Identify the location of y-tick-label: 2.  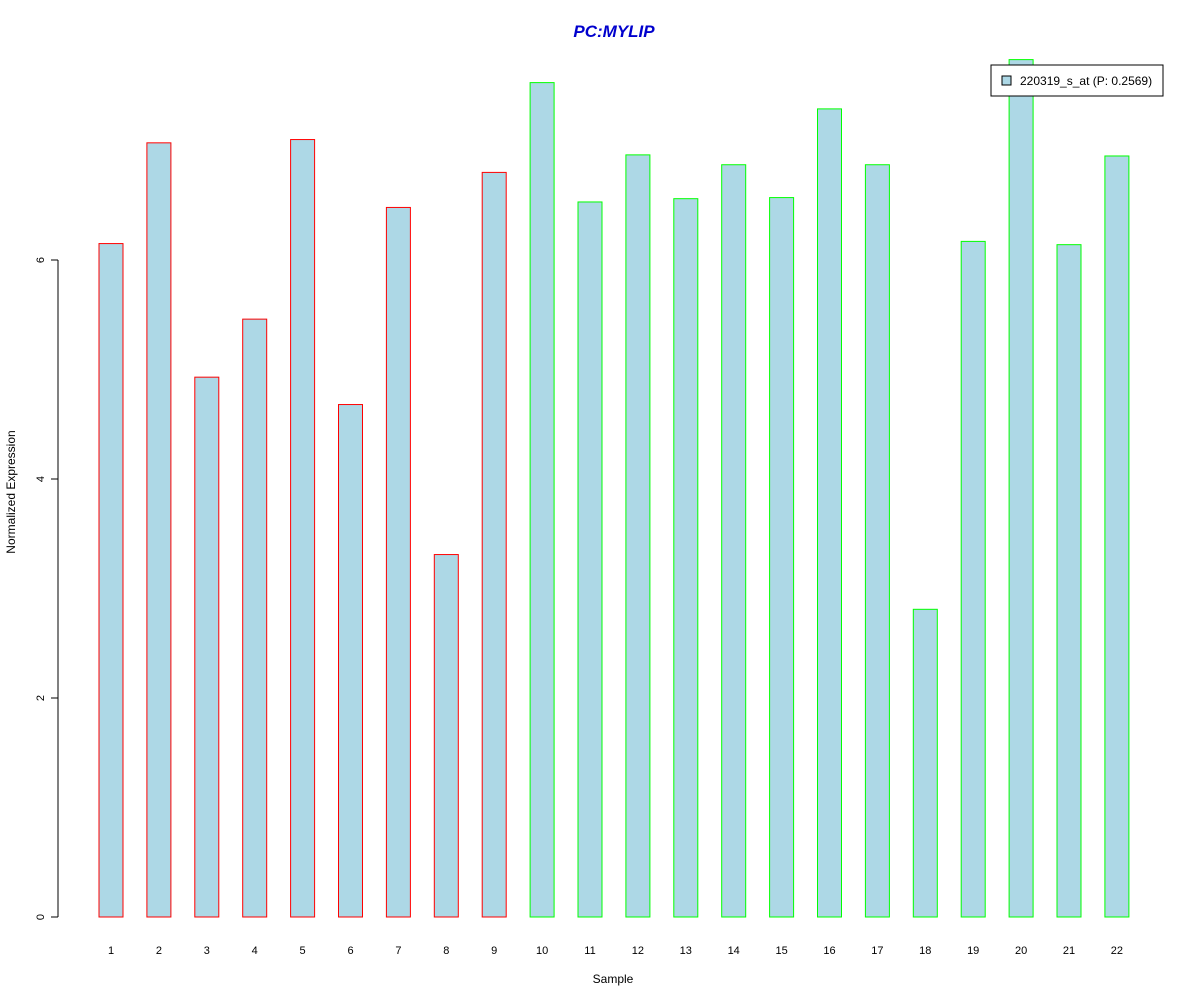
(41, 698).